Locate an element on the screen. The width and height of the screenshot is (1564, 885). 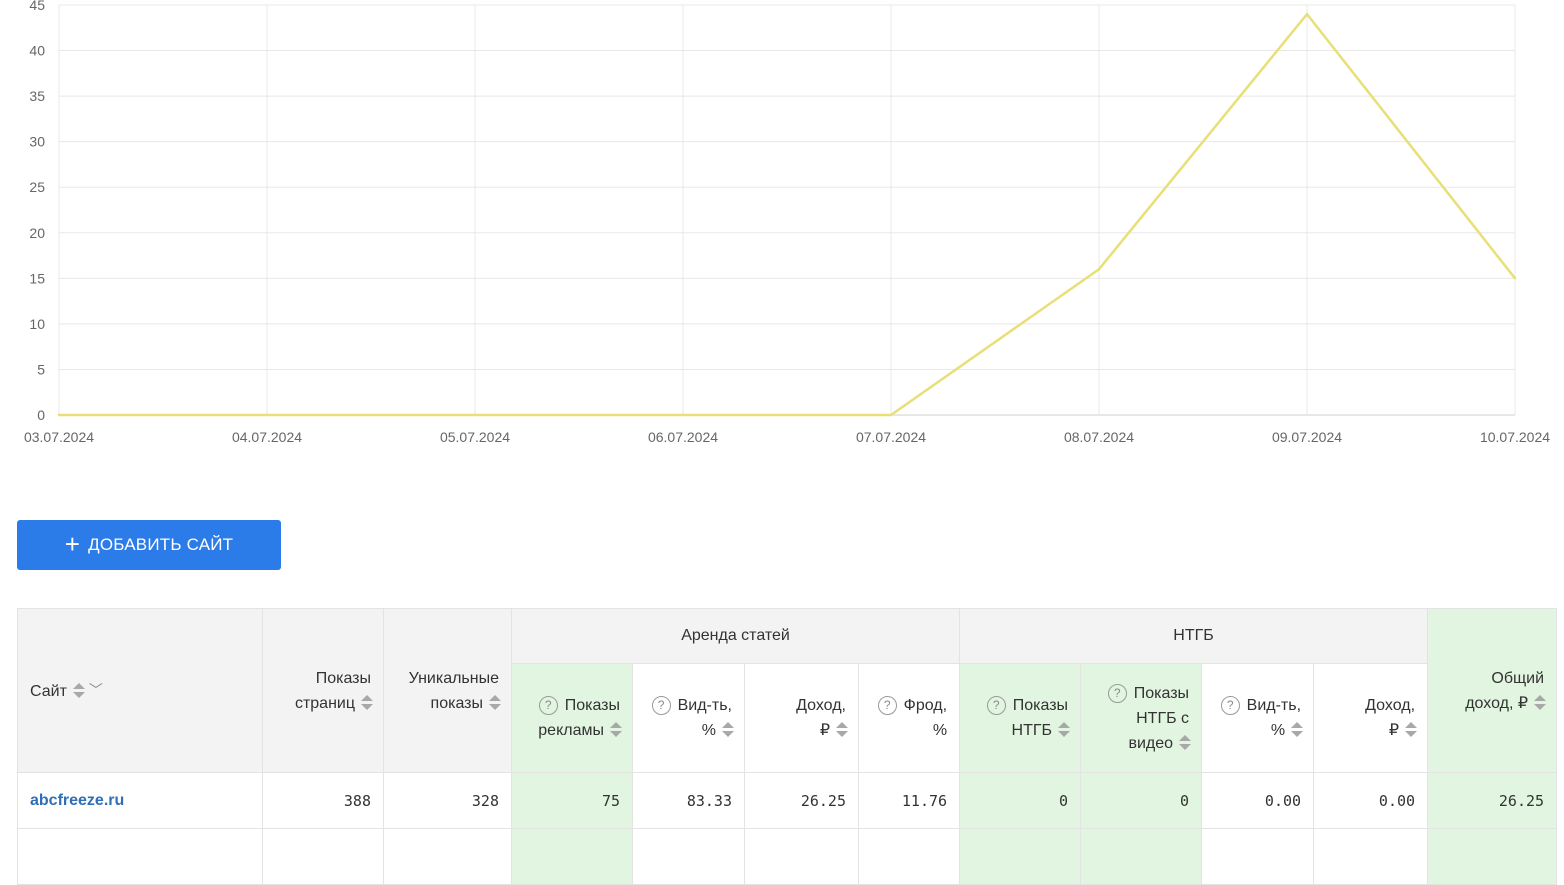
column-unique-views: Уникальные показы is located at coordinates (447, 690).